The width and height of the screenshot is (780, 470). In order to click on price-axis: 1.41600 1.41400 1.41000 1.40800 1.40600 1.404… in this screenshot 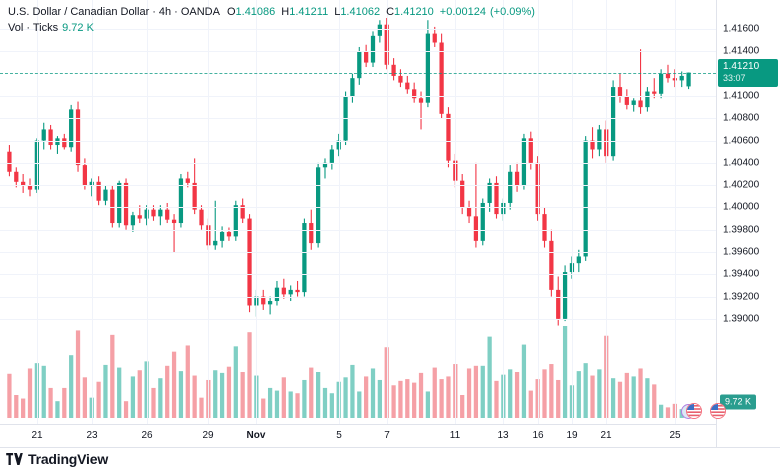, I will do `click(748, 223)`.